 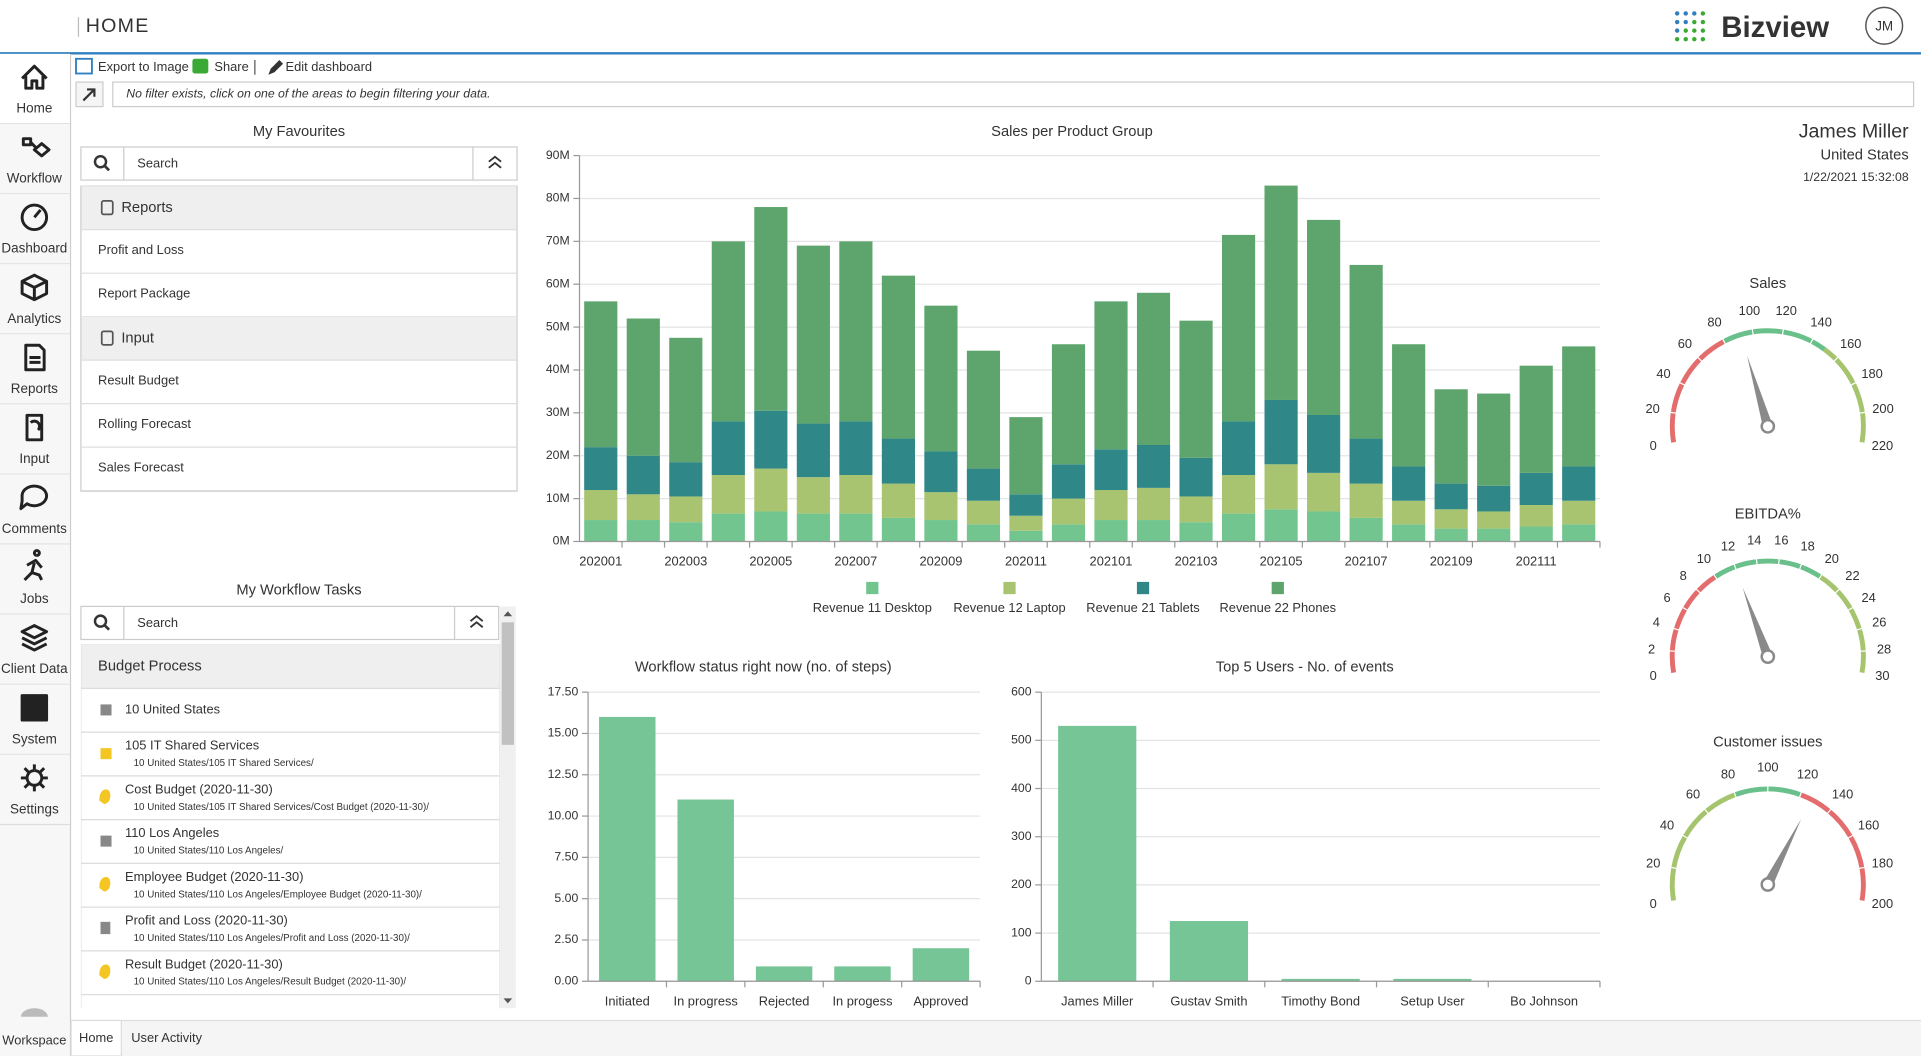 What do you see at coordinates (872, 607) in the screenshot?
I see `legend-label: Revenue 11 Desktop` at bounding box center [872, 607].